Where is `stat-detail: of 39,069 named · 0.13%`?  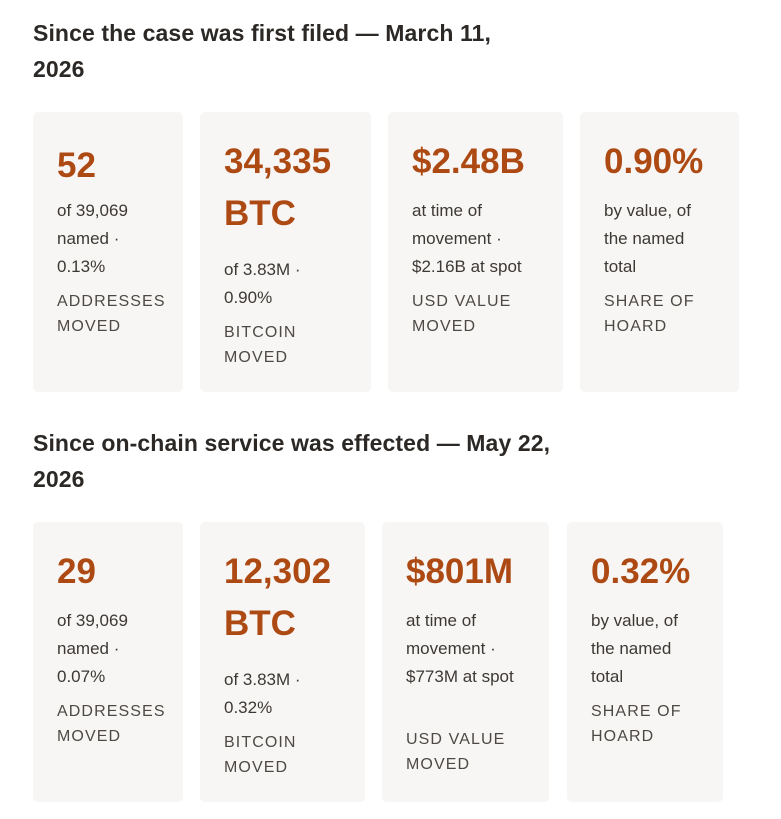 stat-detail: of 39,069 named · 0.13% is located at coordinates (92, 238).